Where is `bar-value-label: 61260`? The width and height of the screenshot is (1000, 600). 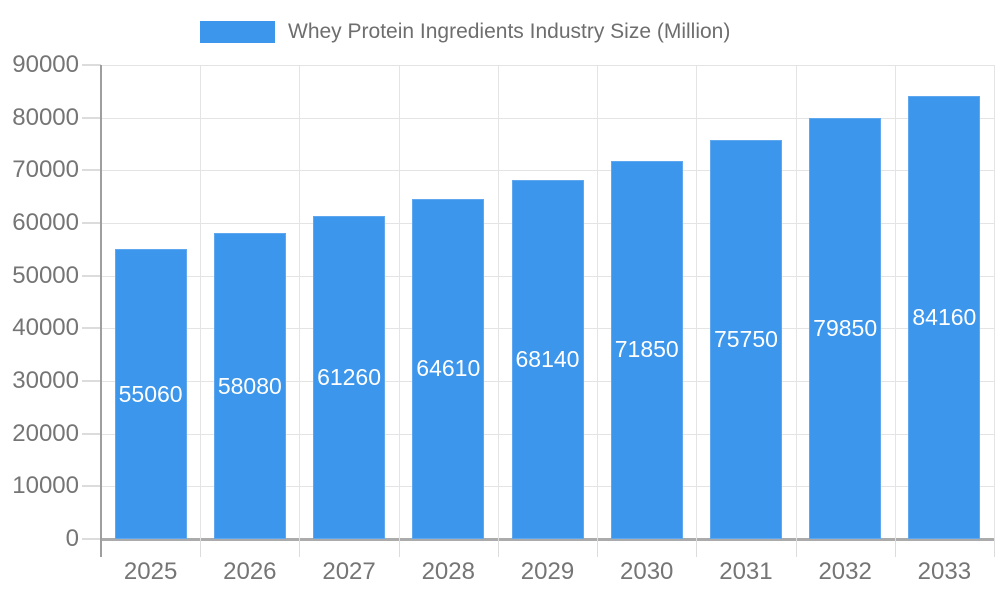
bar-value-label: 61260 is located at coordinates (349, 377).